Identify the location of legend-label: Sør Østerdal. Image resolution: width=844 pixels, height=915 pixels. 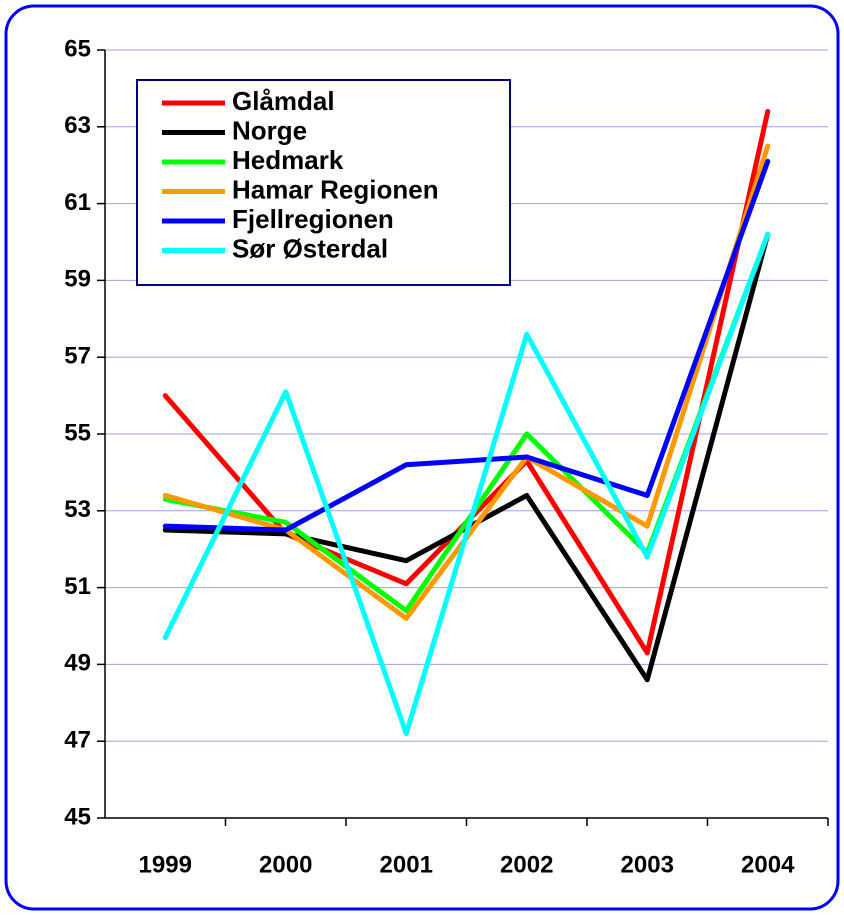
(310, 248).